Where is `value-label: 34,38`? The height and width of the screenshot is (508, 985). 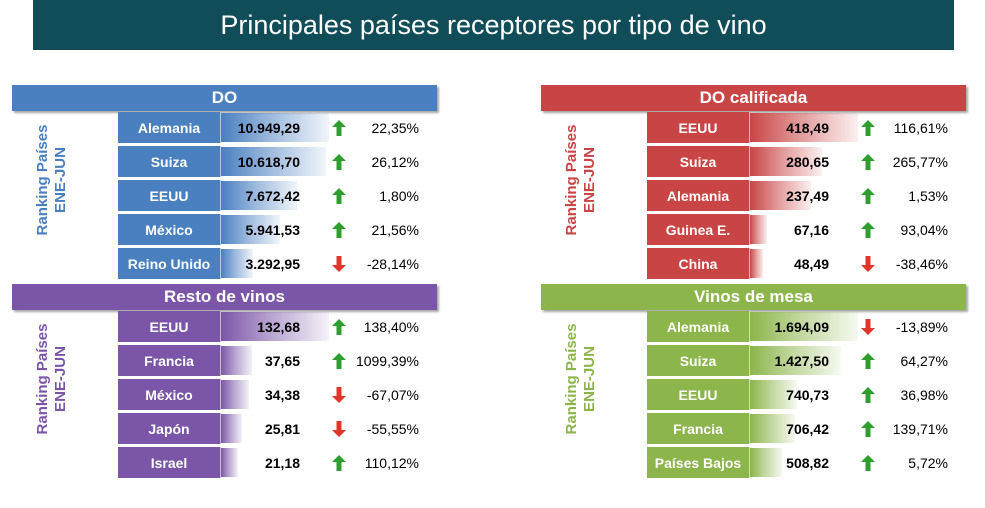 value-label: 34,38 is located at coordinates (282, 394).